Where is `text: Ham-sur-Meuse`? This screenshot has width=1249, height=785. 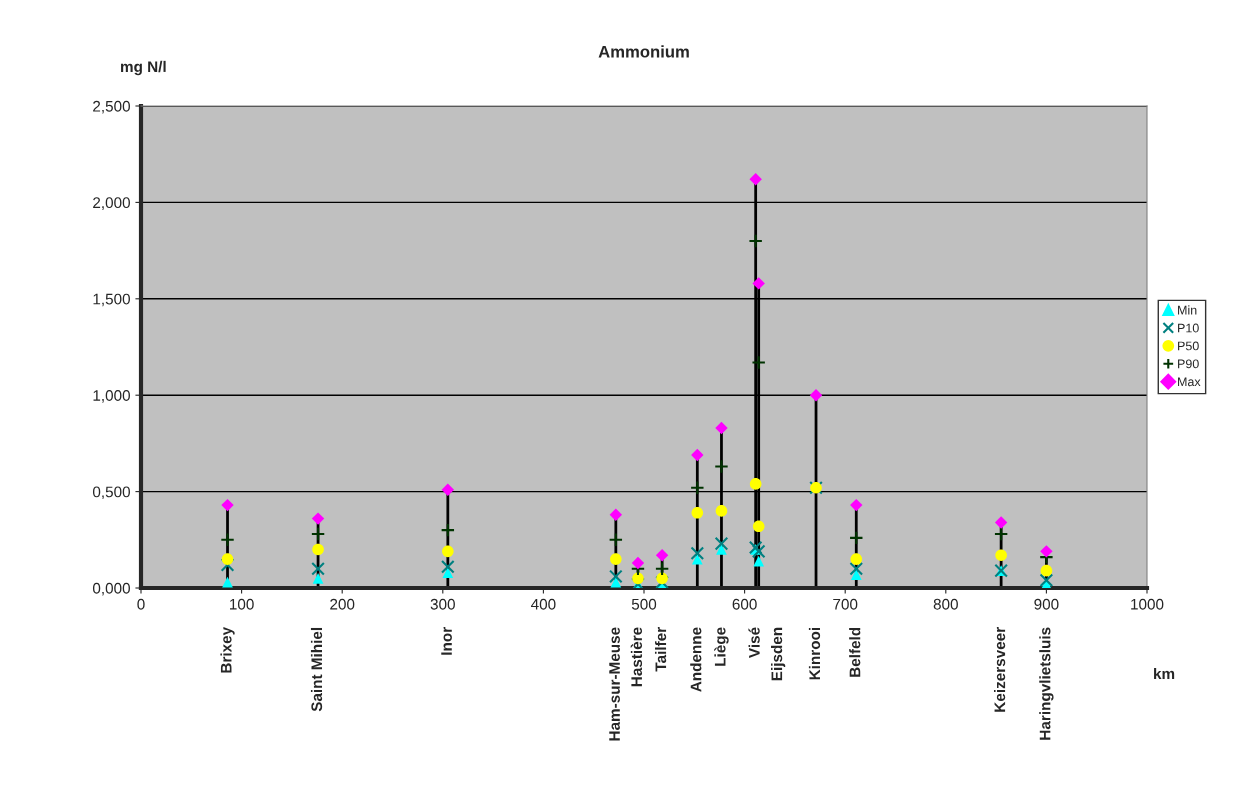 text: Ham-sur-Meuse is located at coordinates (614, 684).